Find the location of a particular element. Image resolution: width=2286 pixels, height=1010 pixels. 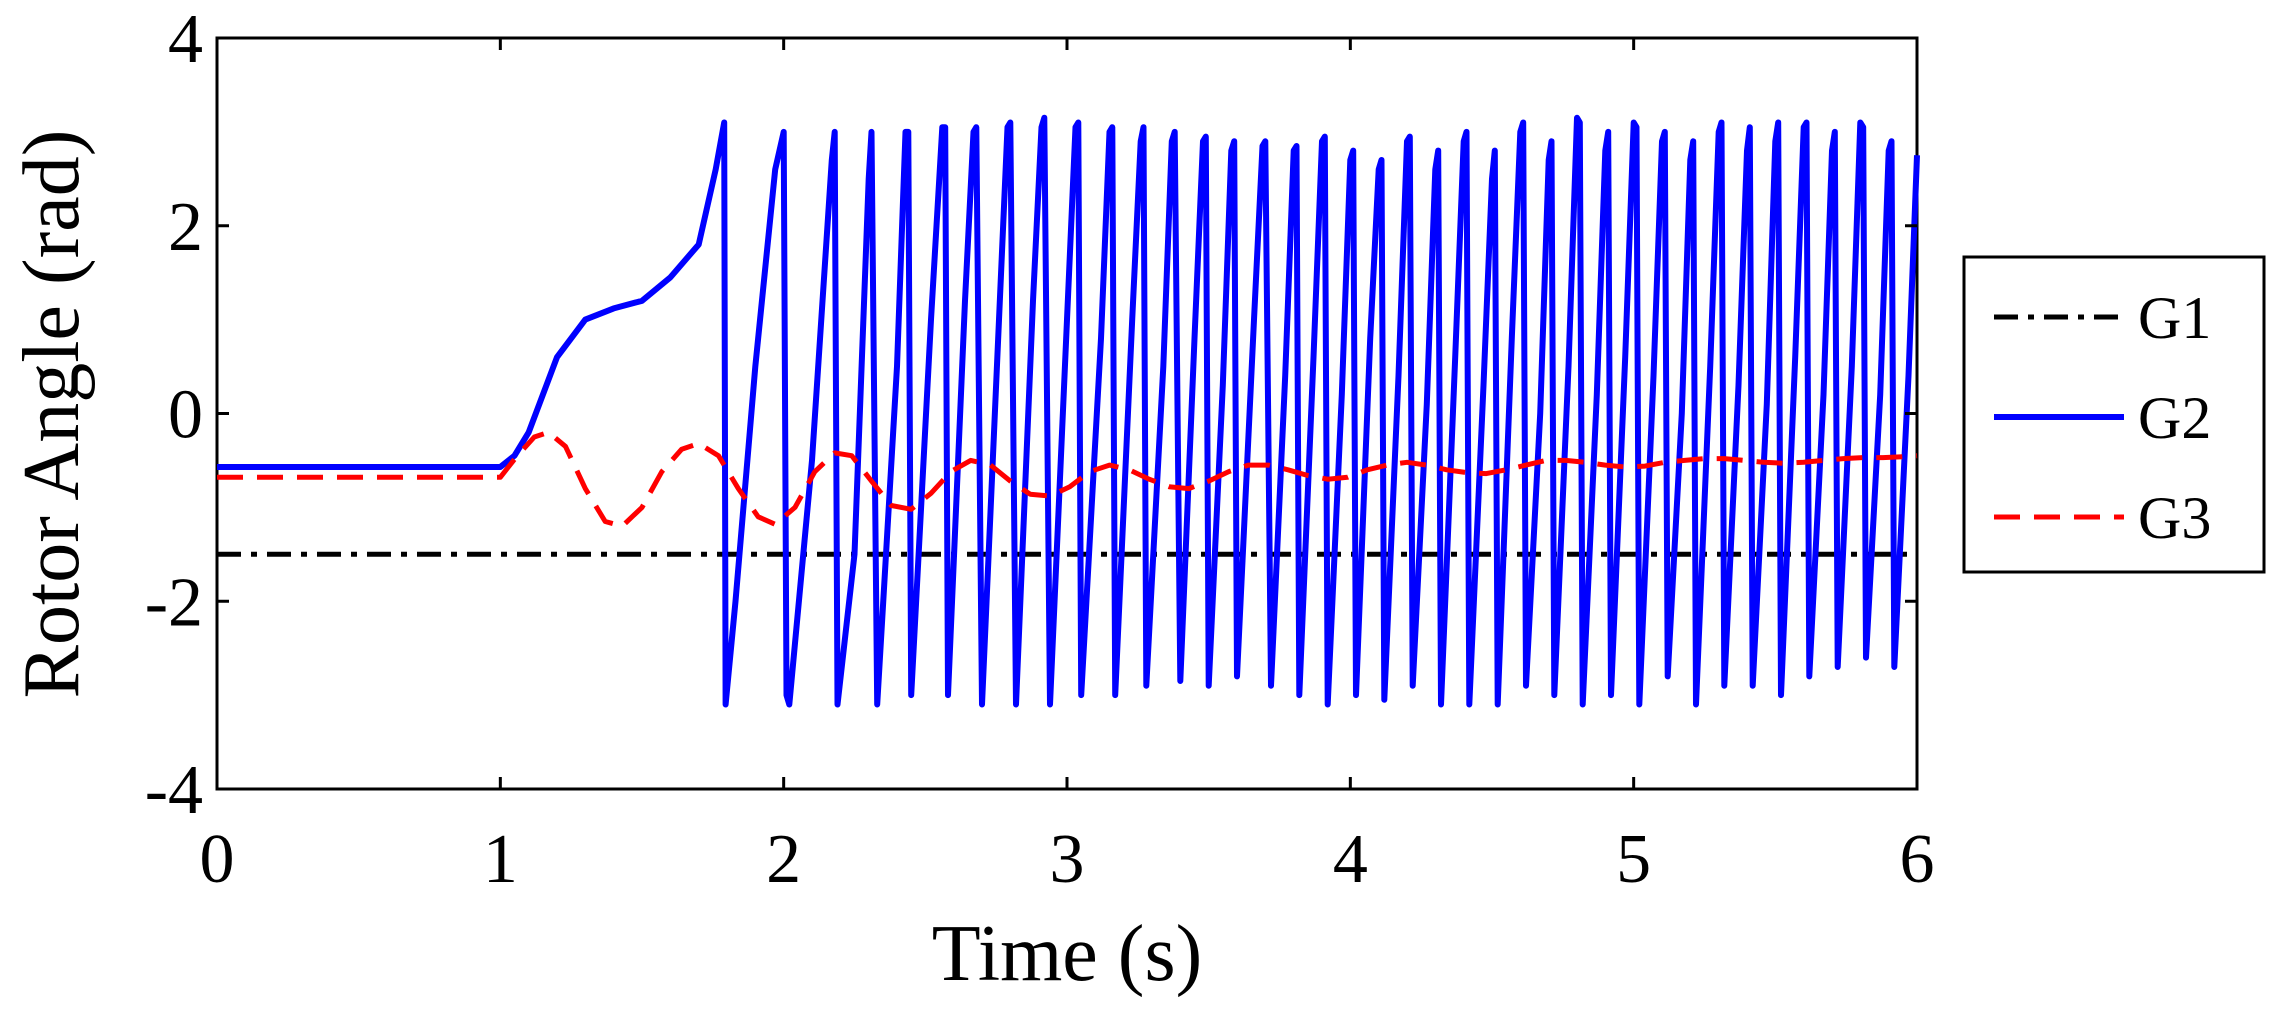

y-axis-label: Rotor Angle (rad) is located at coordinates (52, 414).